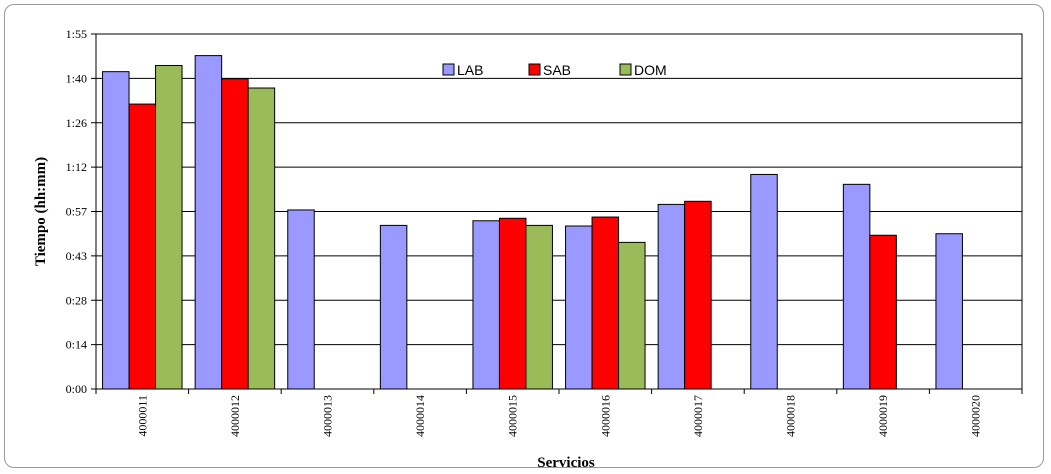 The width and height of the screenshot is (1051, 474). I want to click on y-tick-labels: 0:00 0:14 0:28 0:43 0:57 1:12 1:26 1:40 1:55, so click(76, 211).